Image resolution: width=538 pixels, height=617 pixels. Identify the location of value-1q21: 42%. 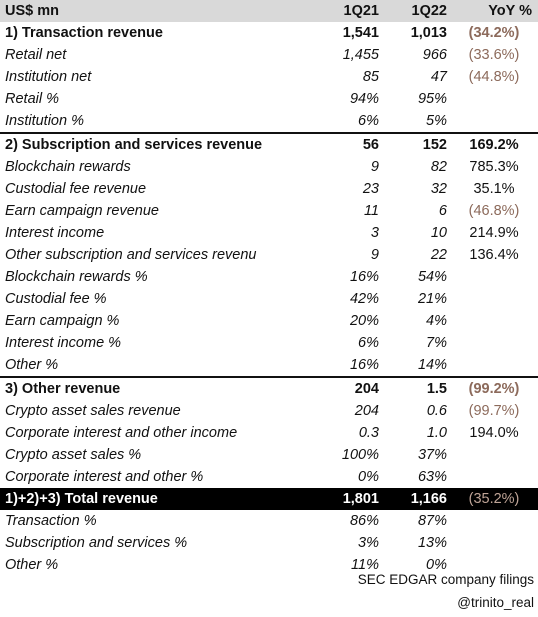
(364, 299).